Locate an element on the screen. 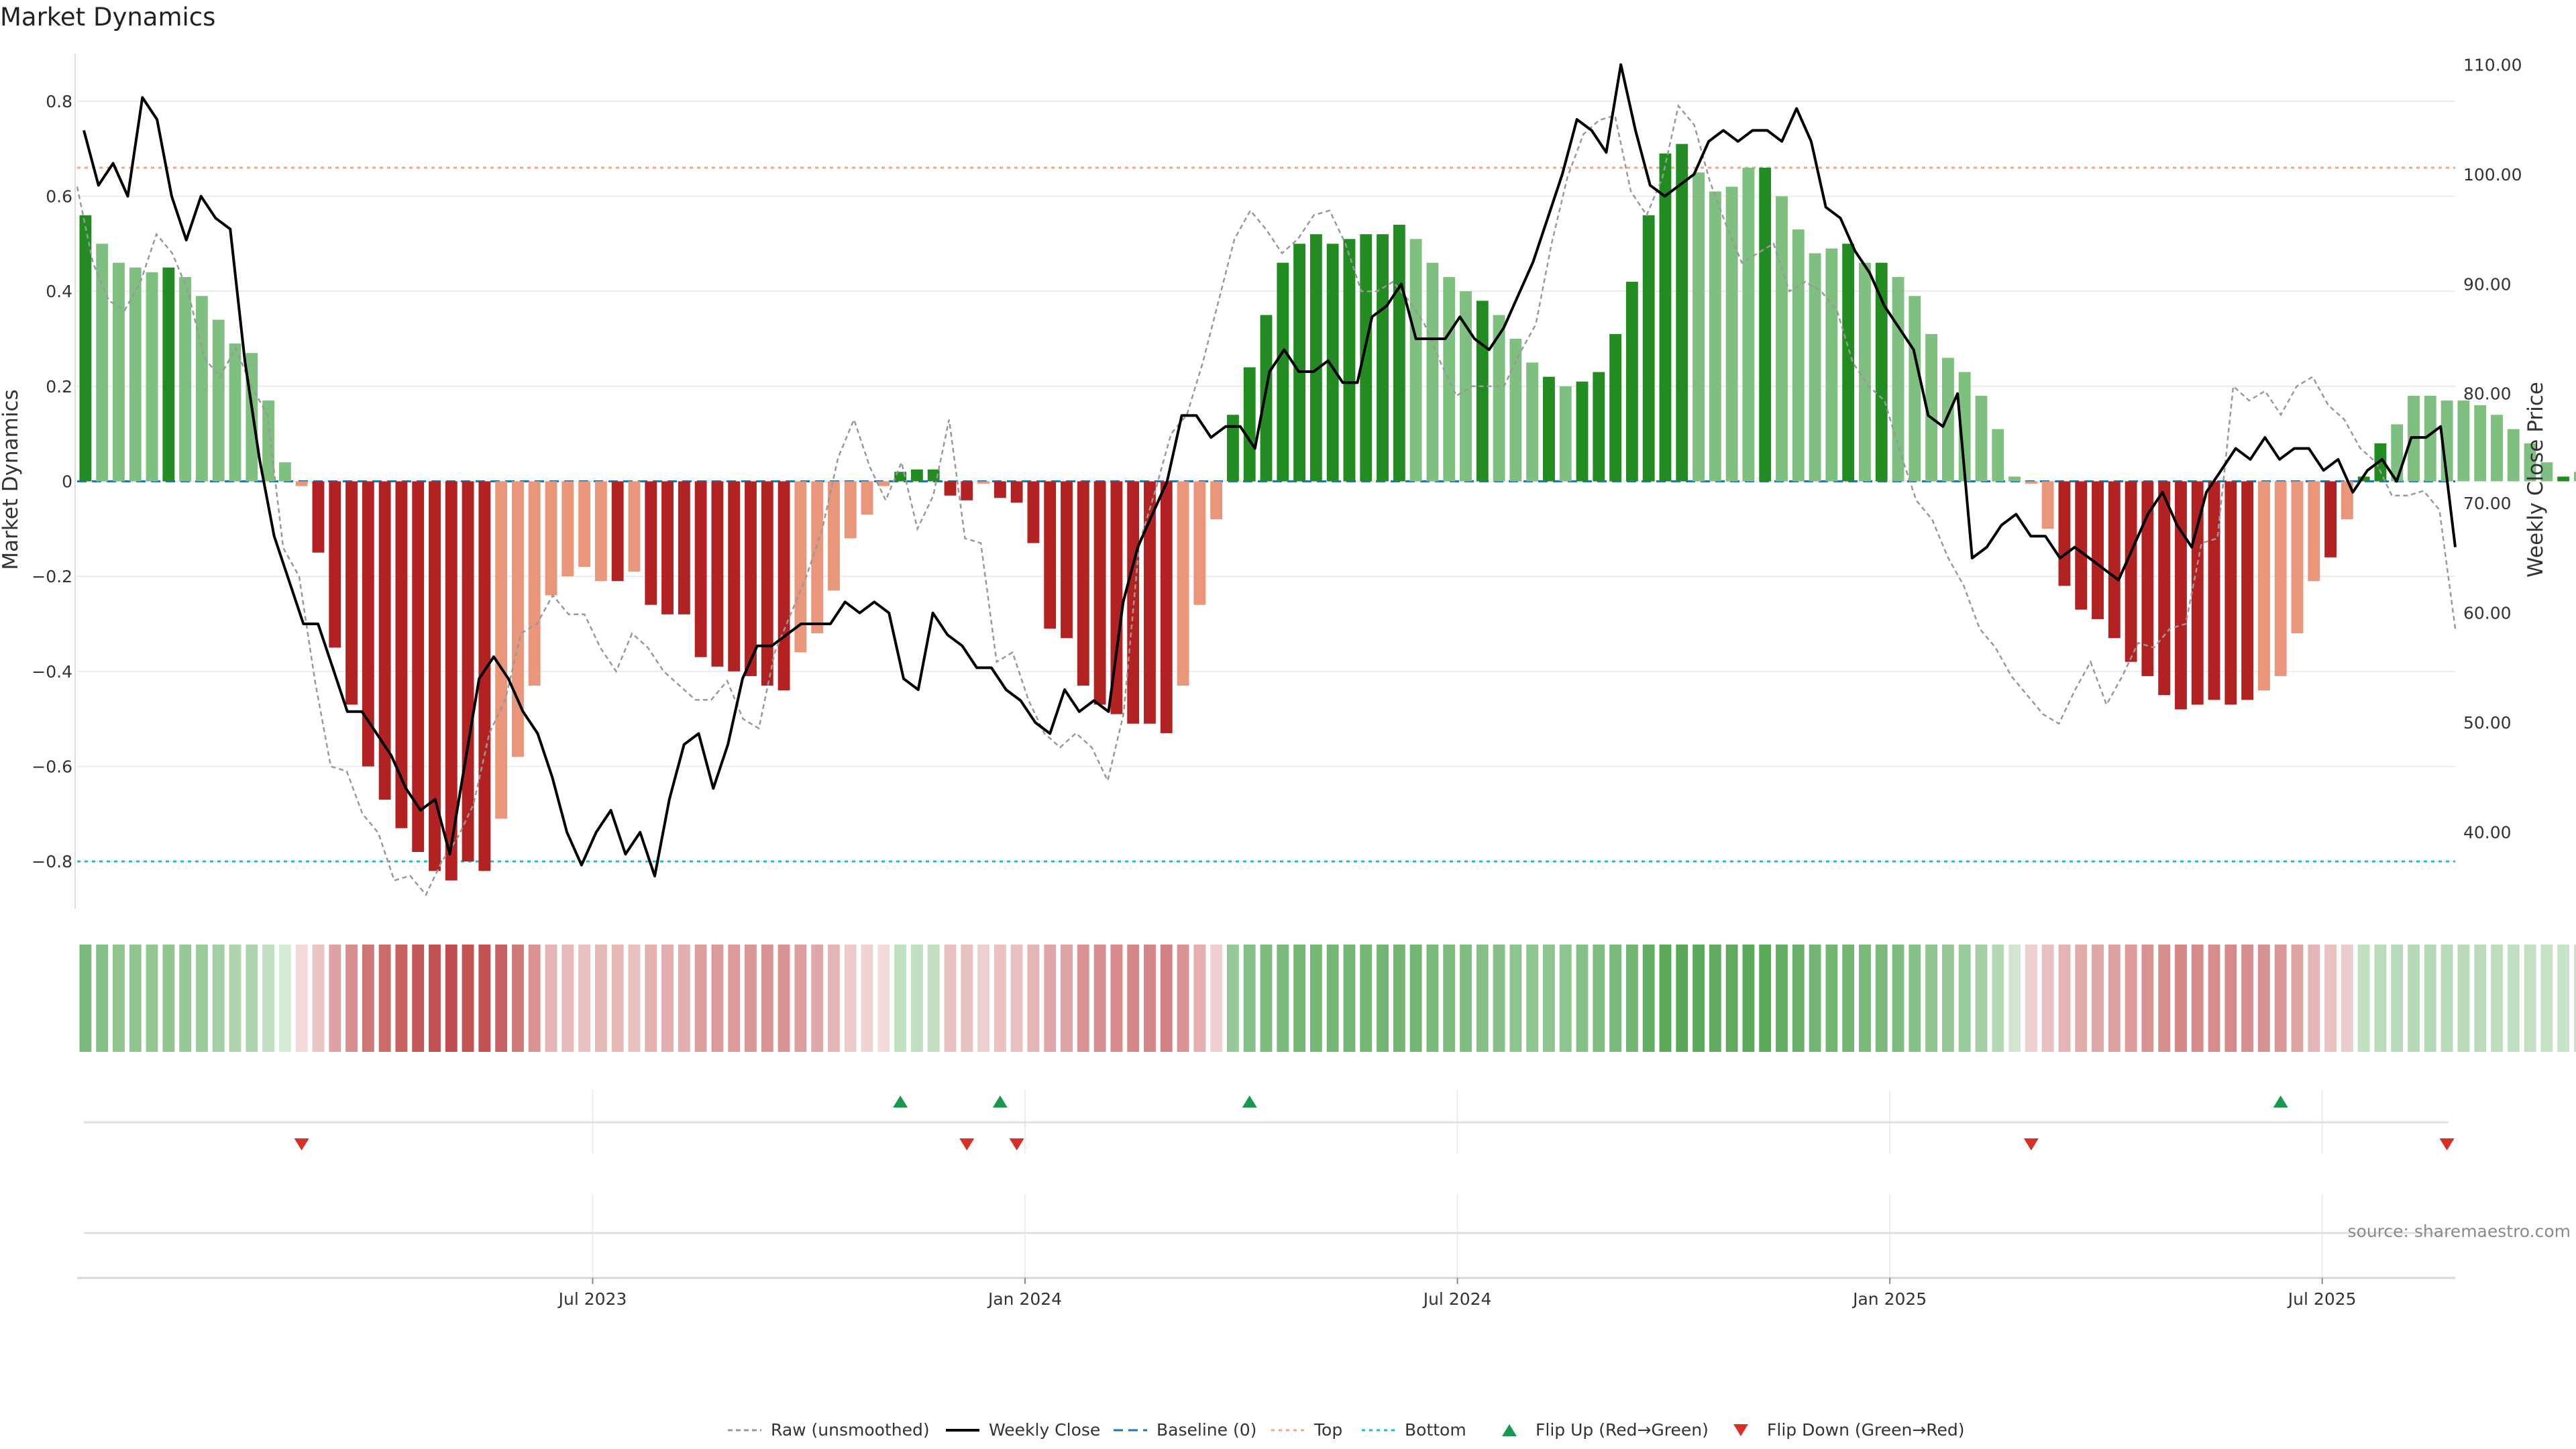 The height and width of the screenshot is (1449, 2576). source-credit: source: sharemaestro.com is located at coordinates (2459, 1231).